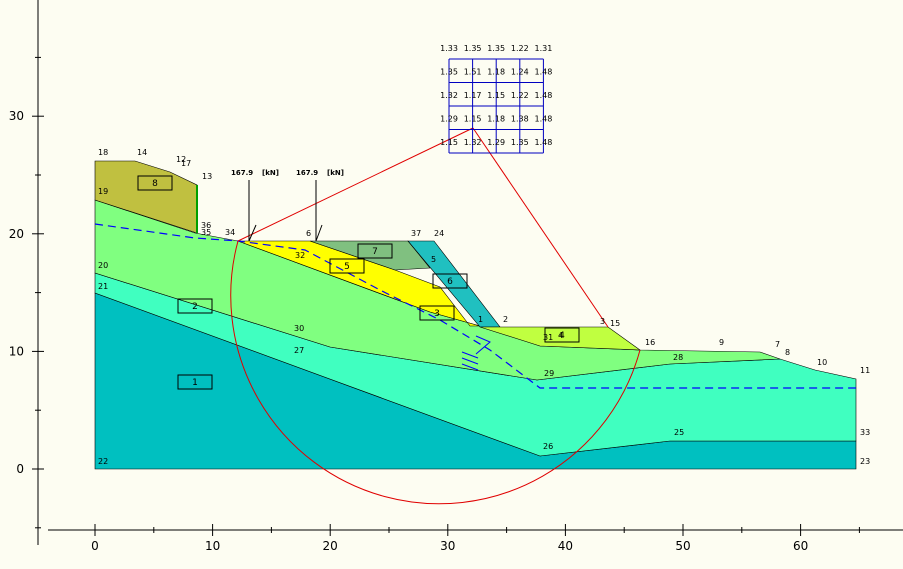 The height and width of the screenshot is (569, 903). What do you see at coordinates (540, 227) in the screenshot?
I see `radius-line-right` at bounding box center [540, 227].